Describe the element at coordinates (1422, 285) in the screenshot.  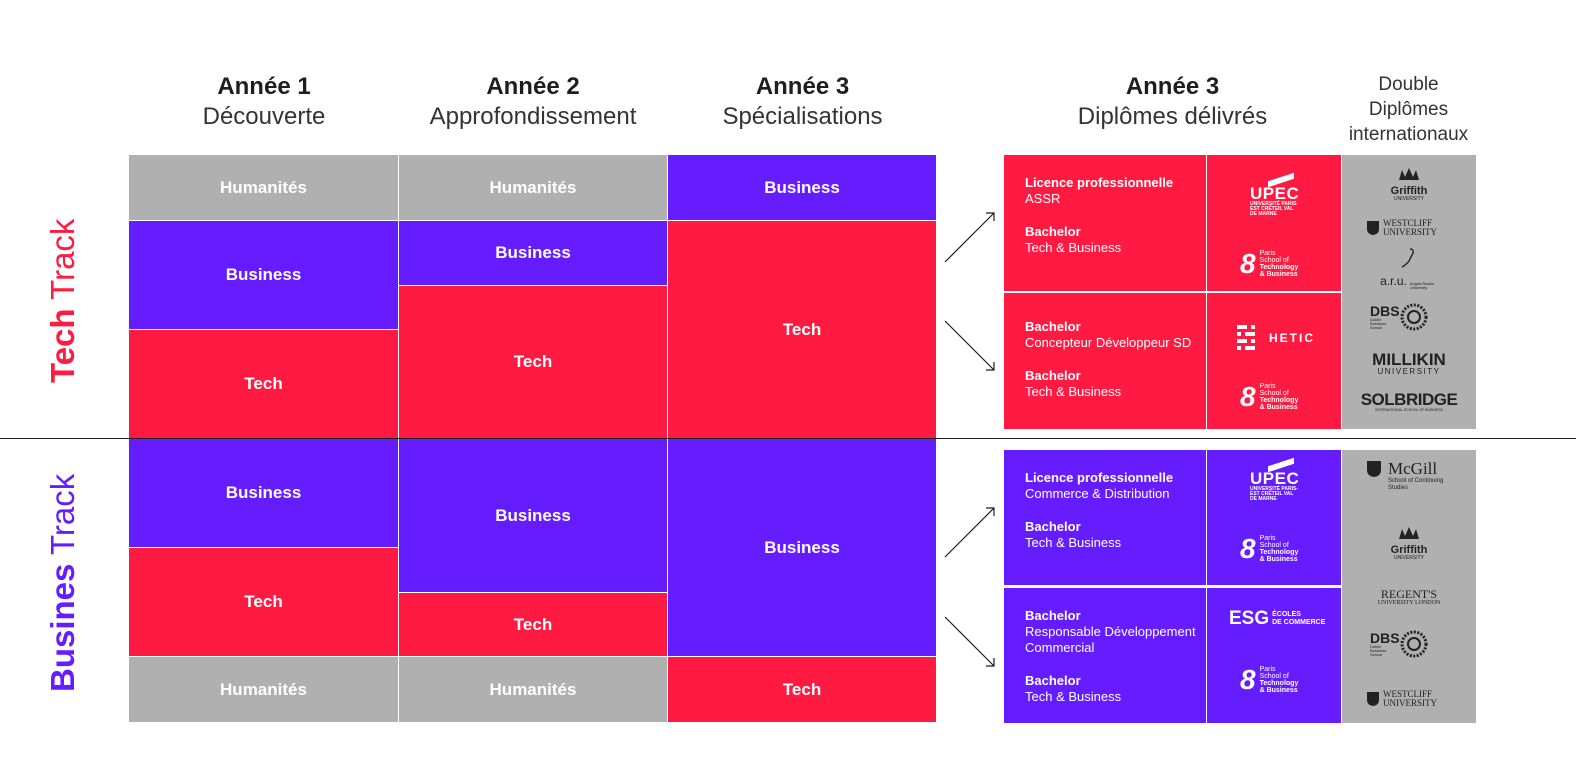
I see `aru-sub: Anglia Ruskin University` at that location.